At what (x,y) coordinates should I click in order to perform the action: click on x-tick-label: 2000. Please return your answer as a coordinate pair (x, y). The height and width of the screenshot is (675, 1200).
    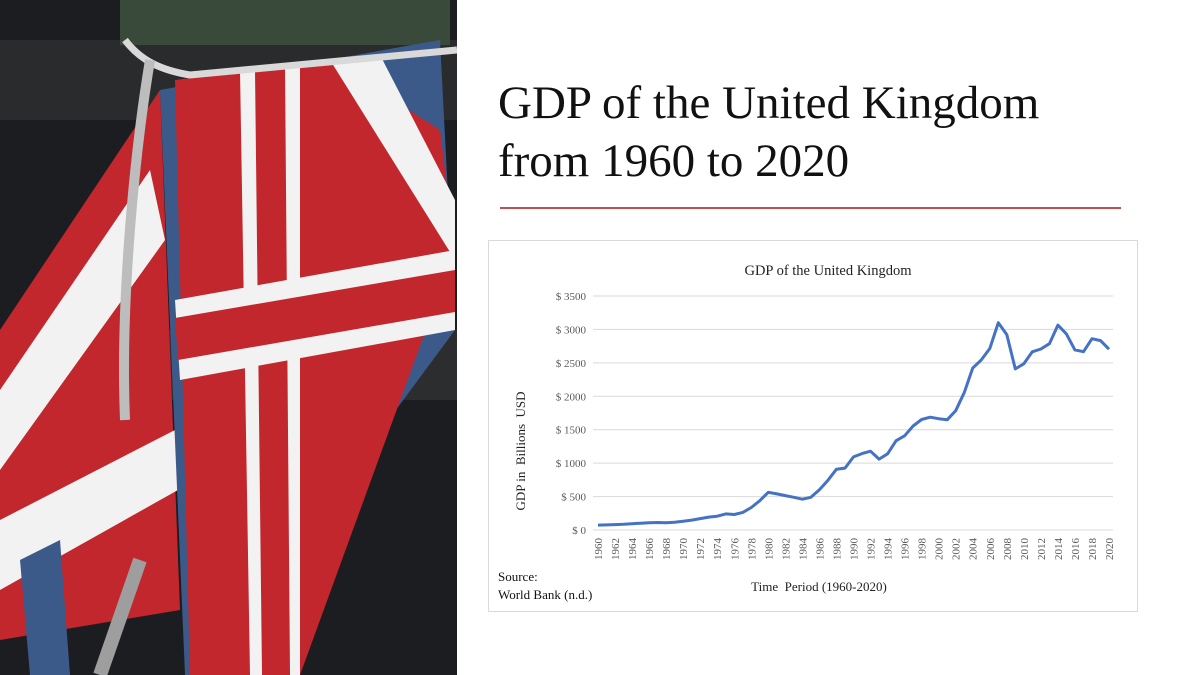
    Looking at the image, I should click on (940, 549).